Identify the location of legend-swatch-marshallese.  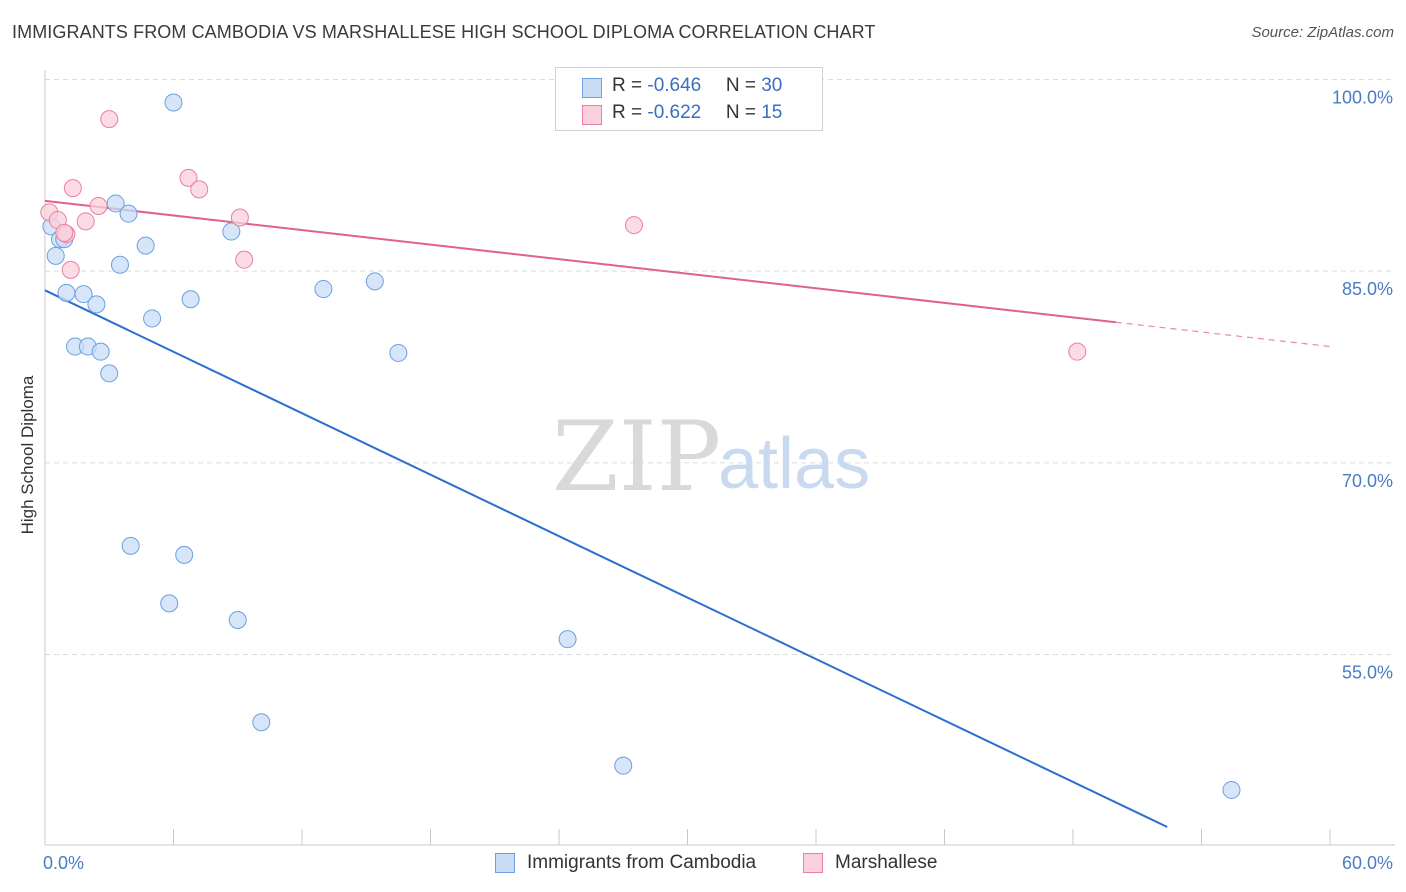
(592, 115).